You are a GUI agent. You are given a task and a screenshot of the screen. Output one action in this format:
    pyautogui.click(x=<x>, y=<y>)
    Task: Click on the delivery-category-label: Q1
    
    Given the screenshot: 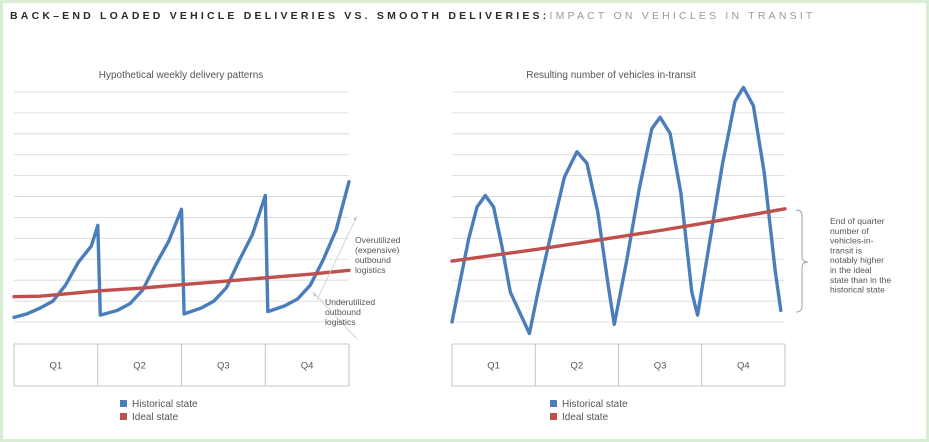 What is the action you would take?
    pyautogui.click(x=56, y=366)
    